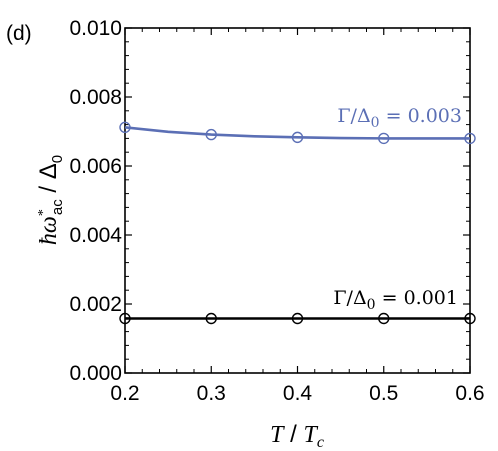  Describe the element at coordinates (395, 300) in the screenshot. I see `series-label-black: Γ/Δ0 = 0.001` at that location.